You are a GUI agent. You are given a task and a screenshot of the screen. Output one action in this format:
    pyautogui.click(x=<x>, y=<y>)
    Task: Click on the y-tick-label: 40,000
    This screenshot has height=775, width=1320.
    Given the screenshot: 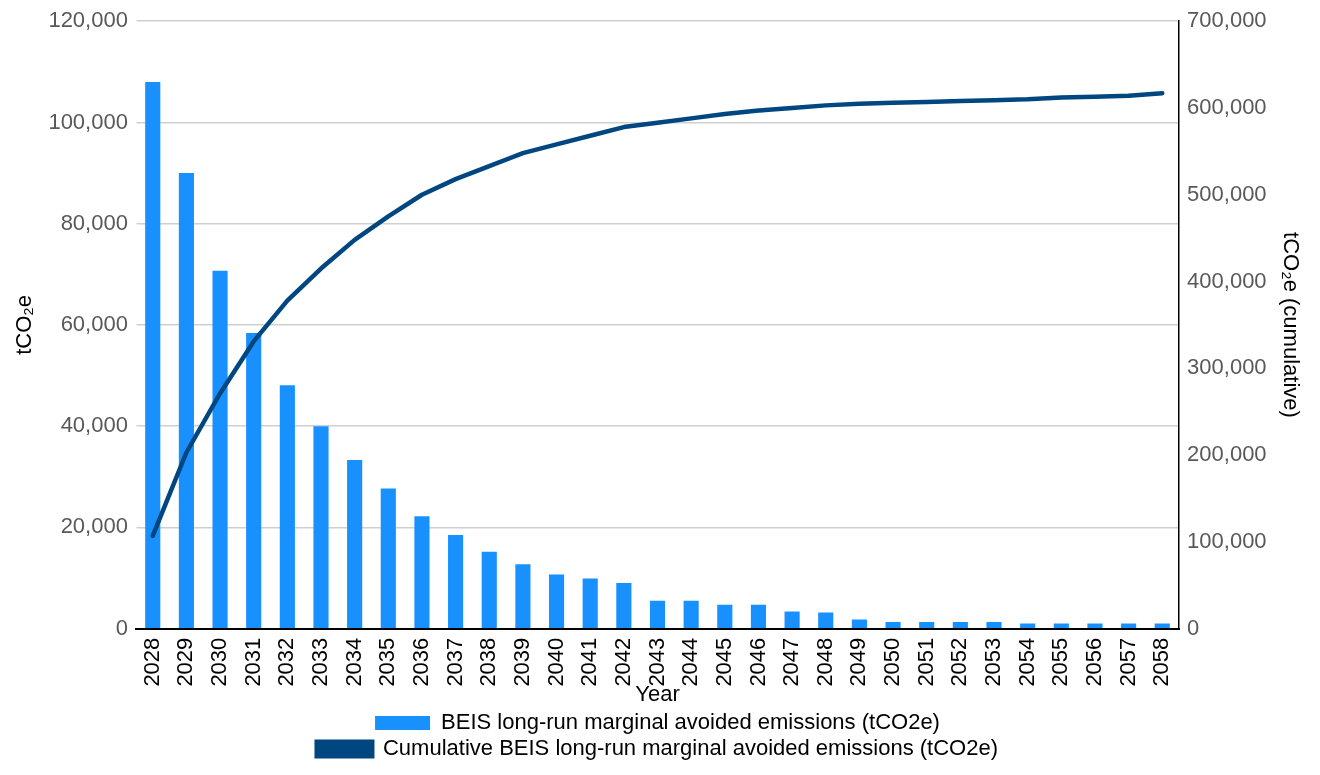 What is the action you would take?
    pyautogui.click(x=94, y=425)
    